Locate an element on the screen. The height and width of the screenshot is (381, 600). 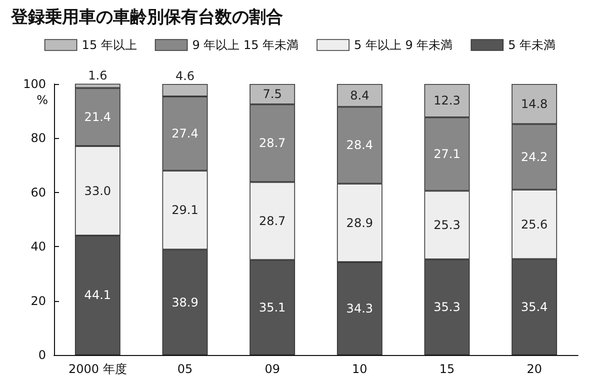
data-label: 21.4 is located at coordinates (98, 117).